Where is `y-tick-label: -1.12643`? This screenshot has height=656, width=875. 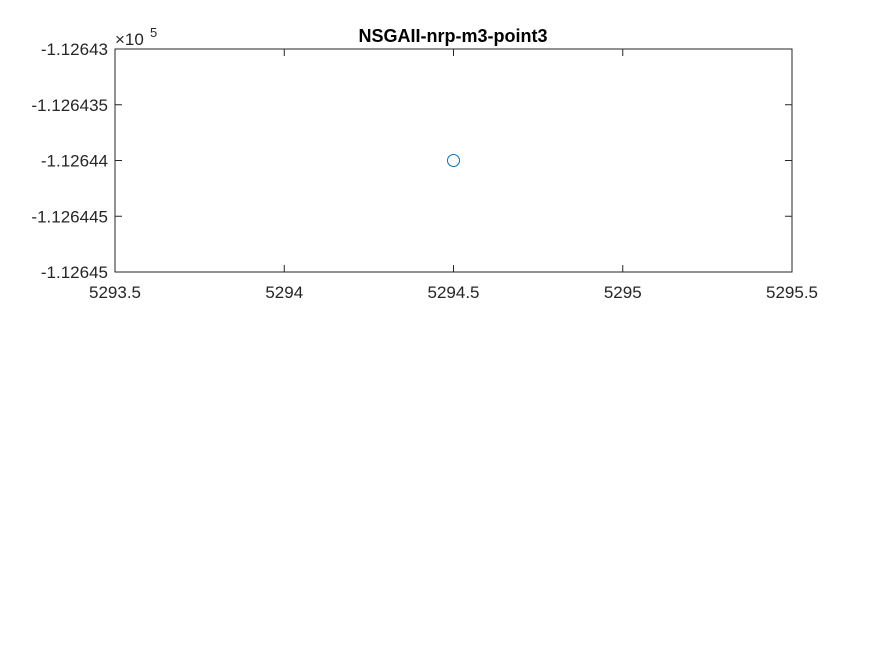
y-tick-label: -1.12643 is located at coordinates (74, 49).